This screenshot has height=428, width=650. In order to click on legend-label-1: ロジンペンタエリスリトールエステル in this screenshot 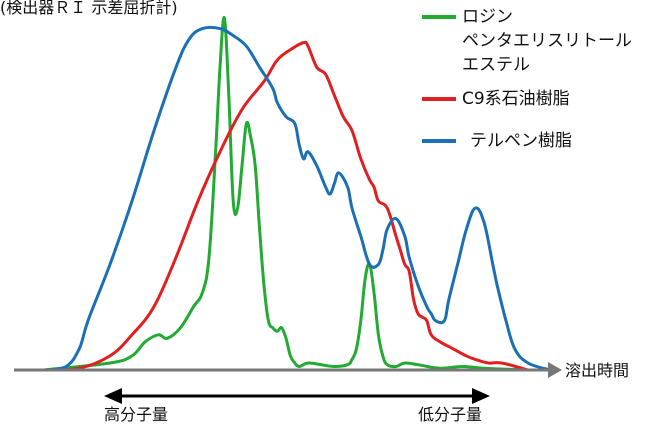, I will do `click(547, 41)`.